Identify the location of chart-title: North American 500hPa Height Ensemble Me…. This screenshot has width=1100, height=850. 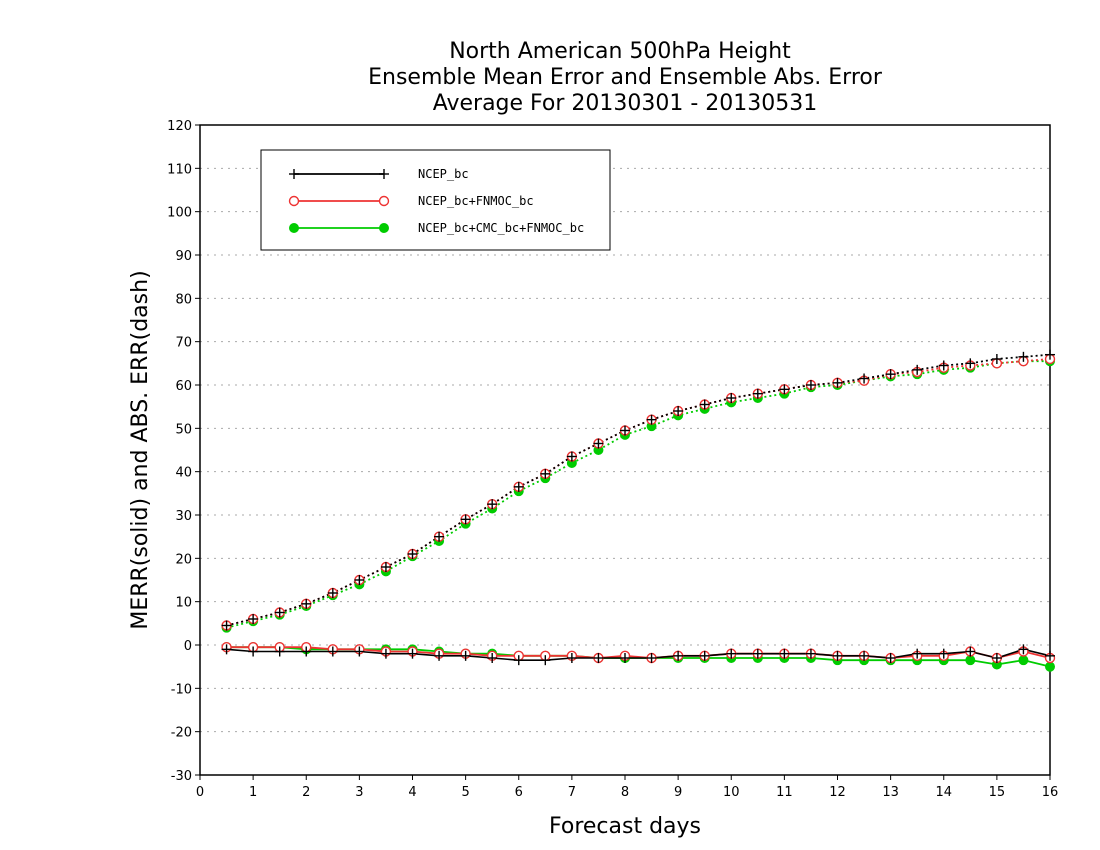
(625, 77).